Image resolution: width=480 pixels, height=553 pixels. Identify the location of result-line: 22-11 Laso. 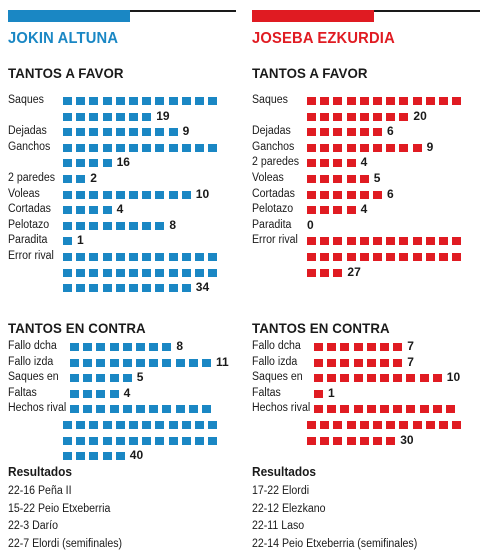
(334, 527).